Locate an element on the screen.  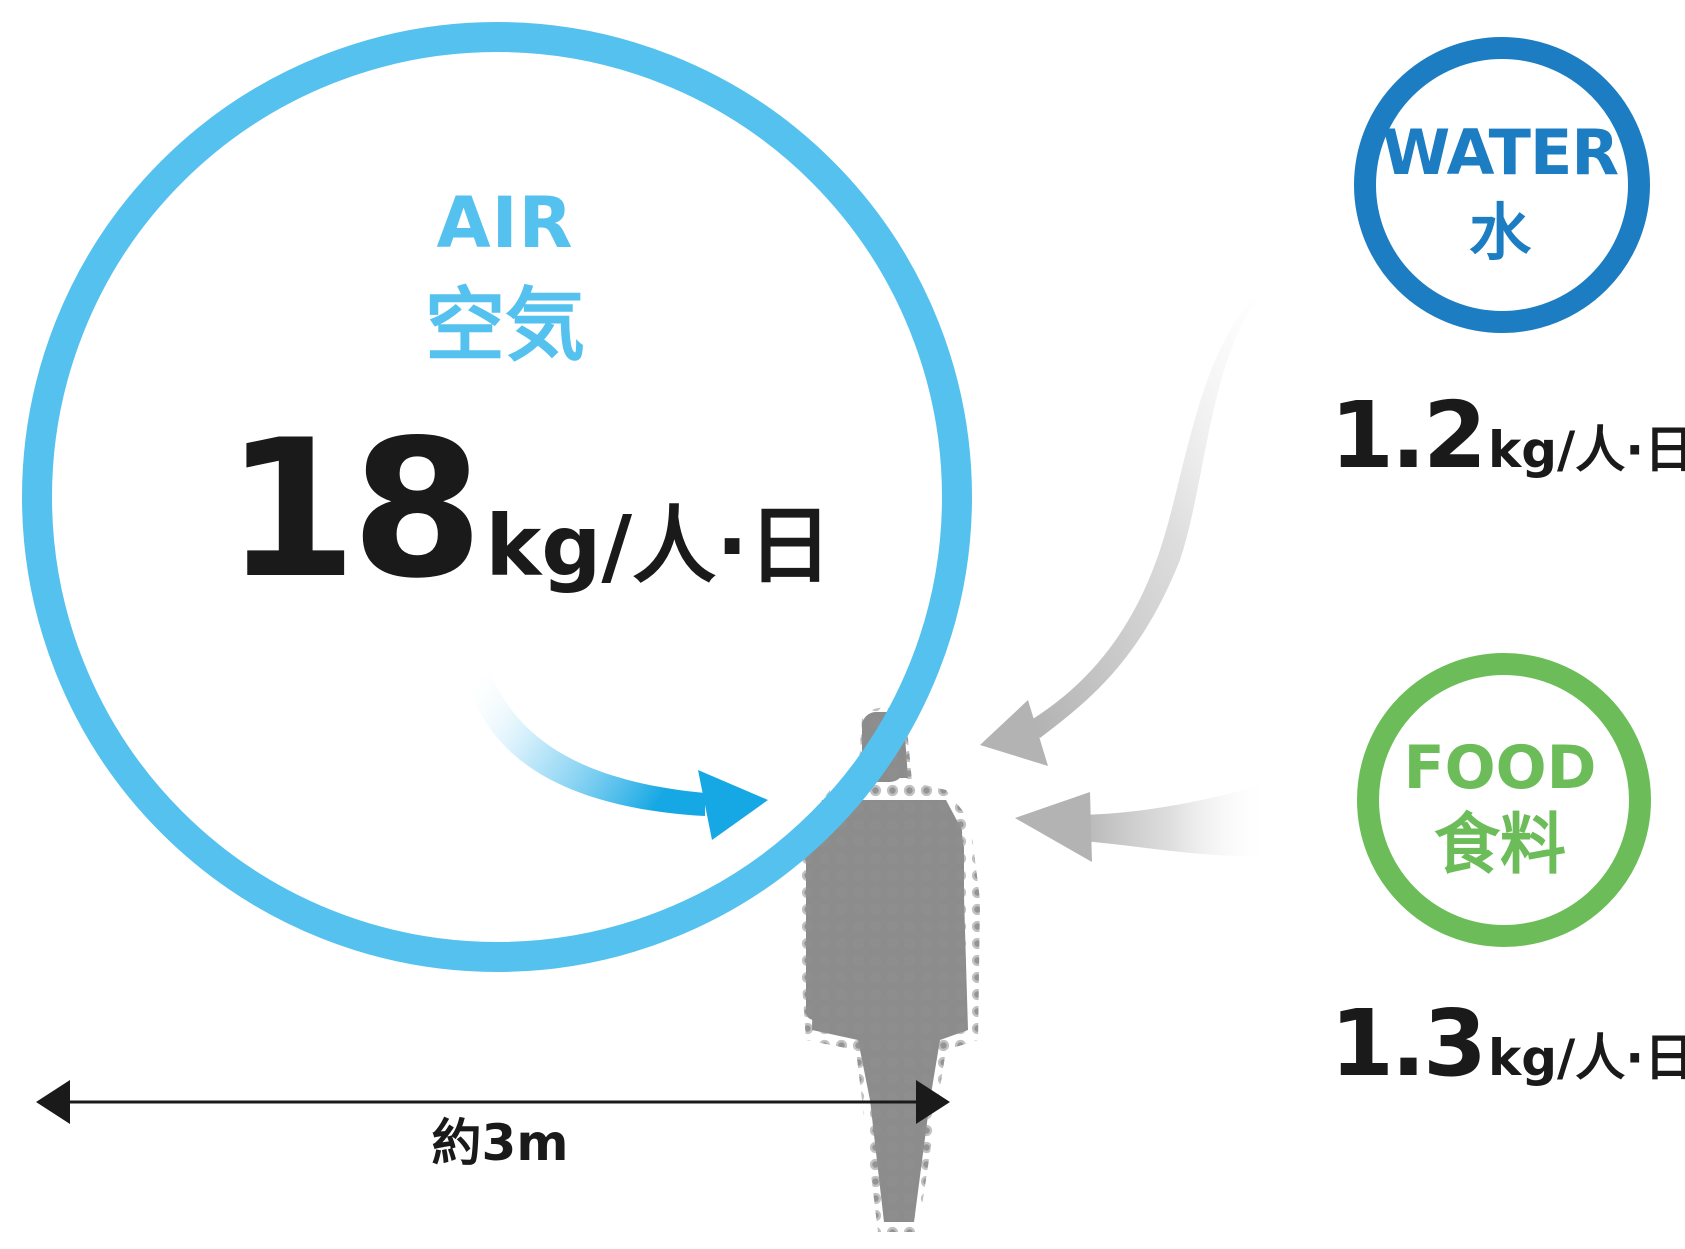
food-amount-value: 1.3 is located at coordinates (1408, 1043).